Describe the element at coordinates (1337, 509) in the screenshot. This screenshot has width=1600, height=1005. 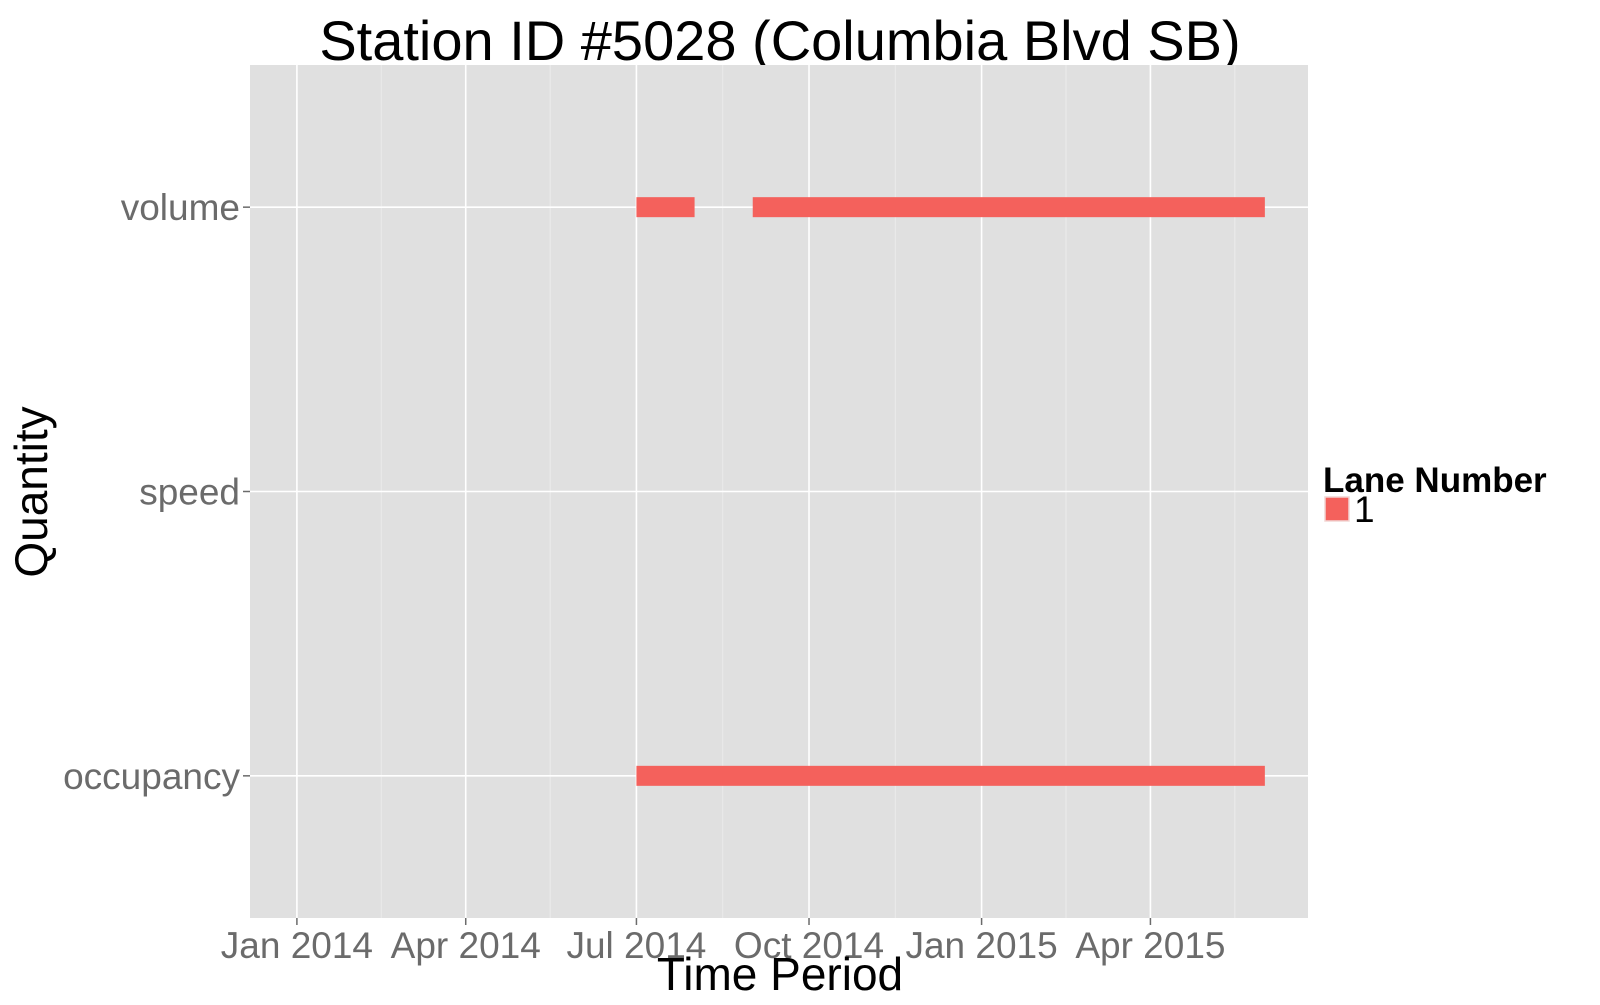
I see `legend-key-swatch` at that location.